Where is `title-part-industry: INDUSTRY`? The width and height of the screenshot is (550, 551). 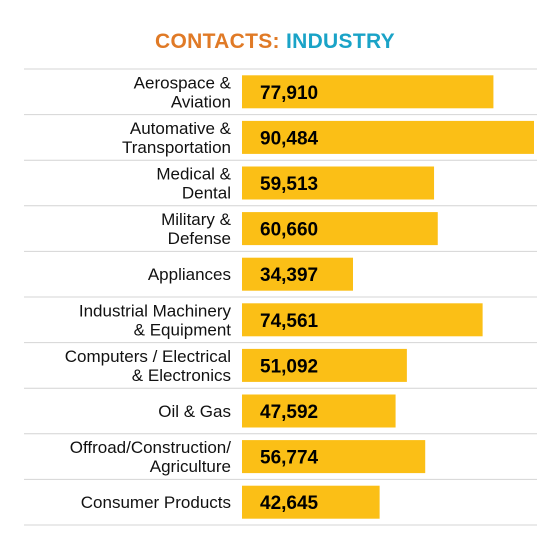 title-part-industry: INDUSTRY is located at coordinates (340, 41).